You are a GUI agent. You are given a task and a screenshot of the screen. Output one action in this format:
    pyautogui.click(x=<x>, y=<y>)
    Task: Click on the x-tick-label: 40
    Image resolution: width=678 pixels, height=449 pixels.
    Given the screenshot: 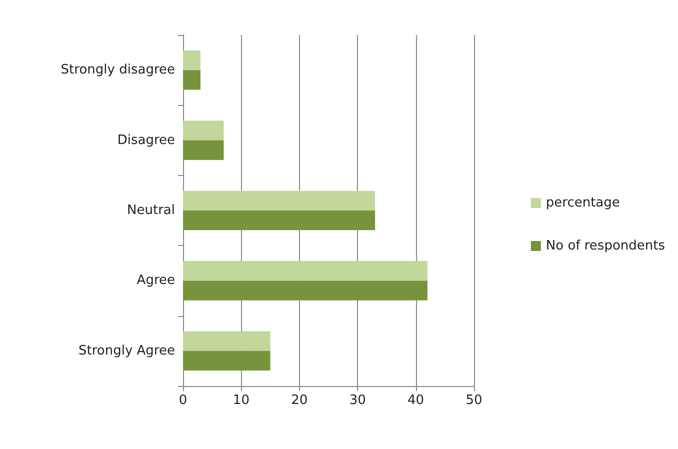 What is the action you would take?
    pyautogui.click(x=416, y=400)
    